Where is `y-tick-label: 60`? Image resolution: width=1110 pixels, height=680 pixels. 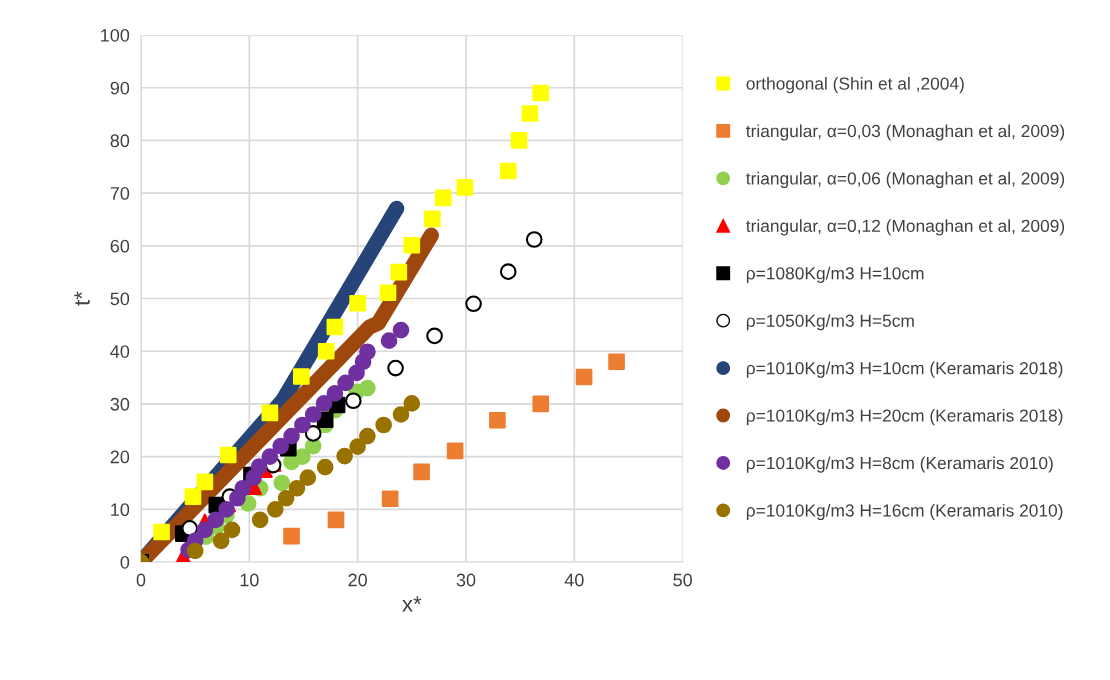 y-tick-label: 60 is located at coordinates (120, 246).